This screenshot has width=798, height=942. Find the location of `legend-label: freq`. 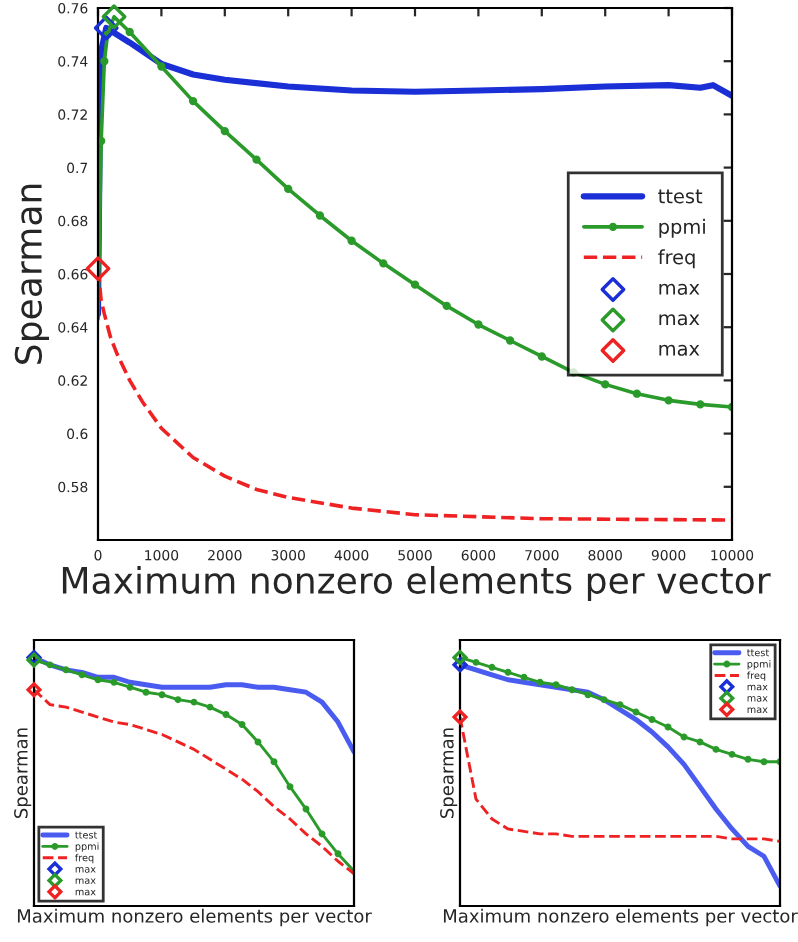

legend-label: freq is located at coordinates (676, 259).